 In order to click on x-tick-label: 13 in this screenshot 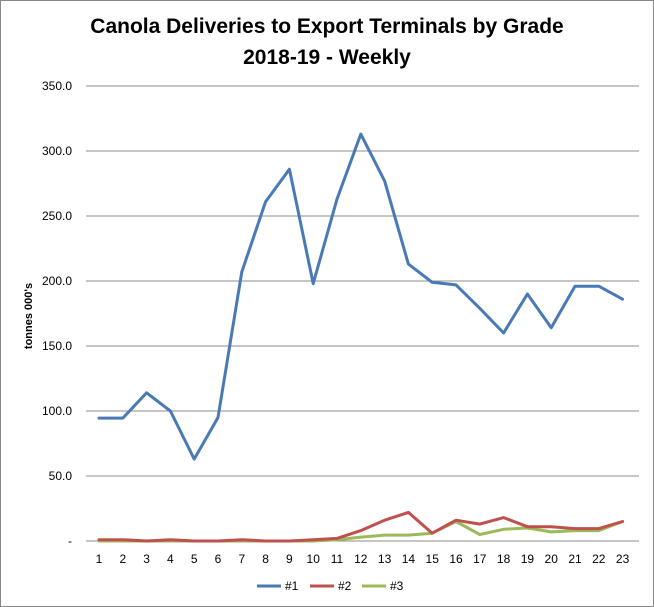, I will do `click(385, 559)`.